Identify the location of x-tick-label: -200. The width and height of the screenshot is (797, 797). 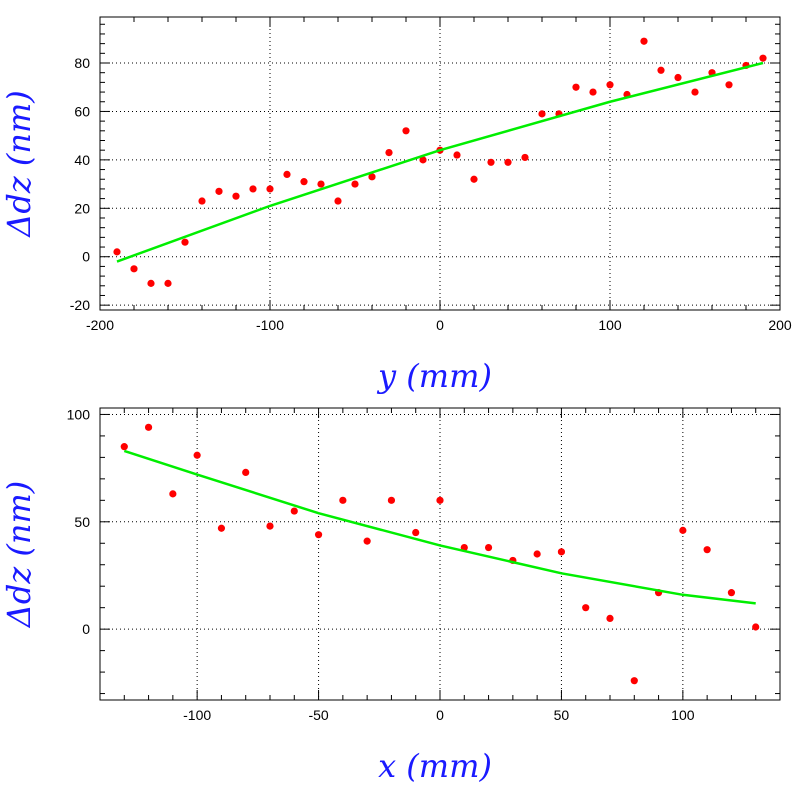
(100, 325).